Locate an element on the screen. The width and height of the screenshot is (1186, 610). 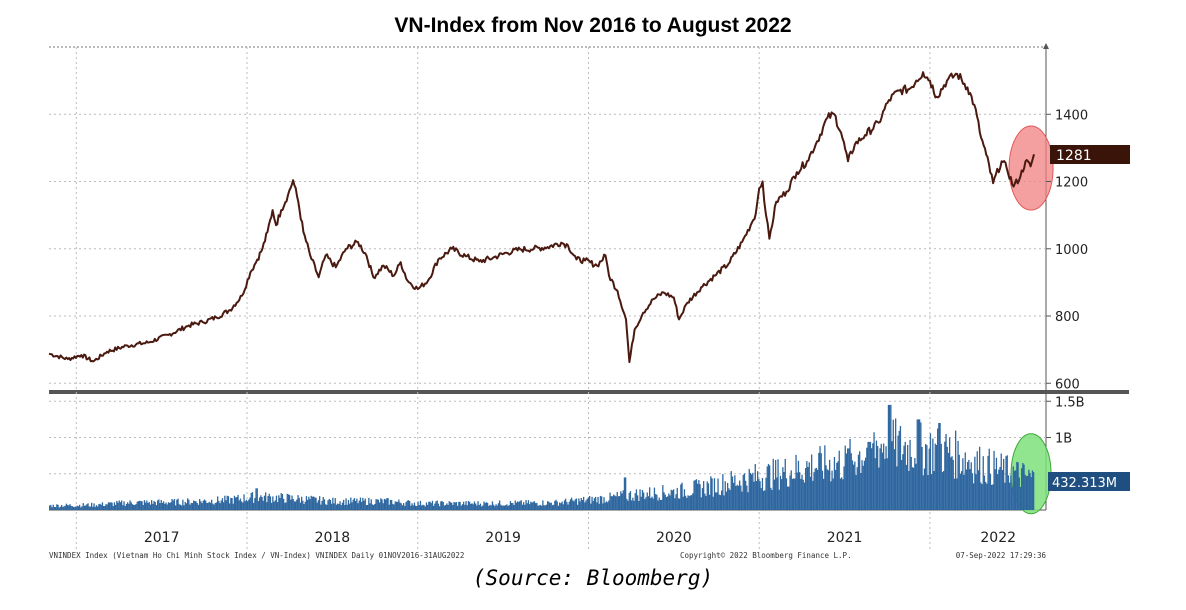
volume-axis-ticks: 1.5B 1B is located at coordinates (1065, 421).